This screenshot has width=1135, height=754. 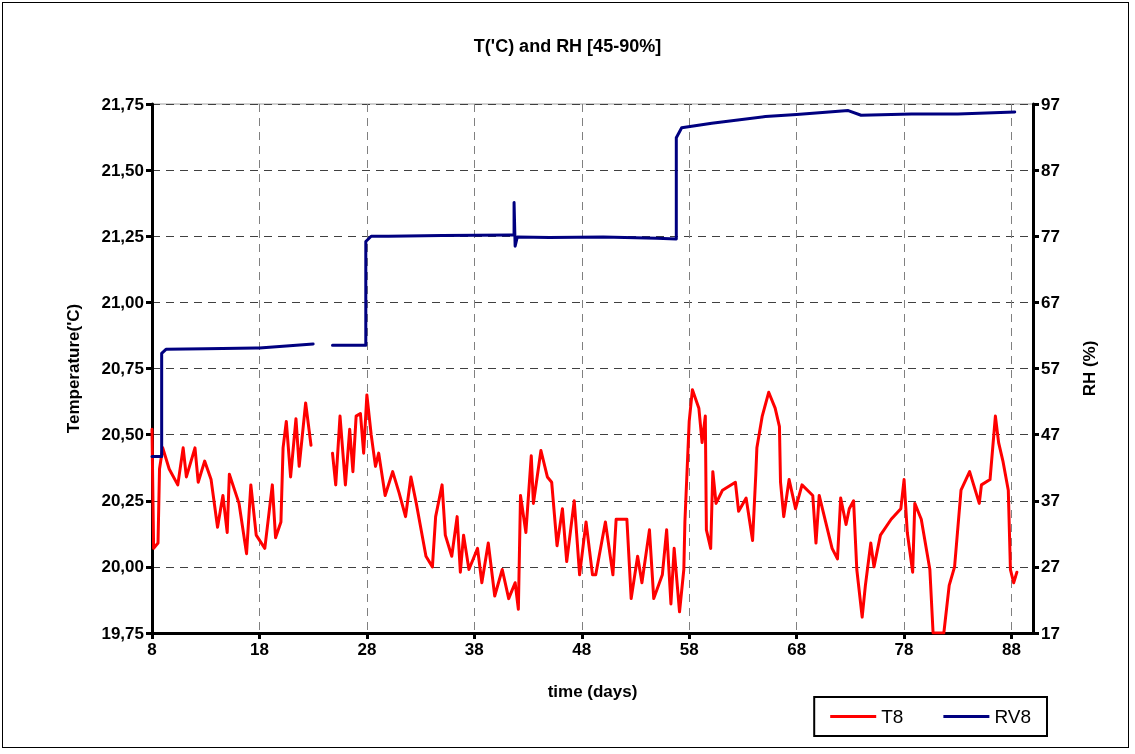 I want to click on y2-tick-label: 37, so click(x=1050, y=501).